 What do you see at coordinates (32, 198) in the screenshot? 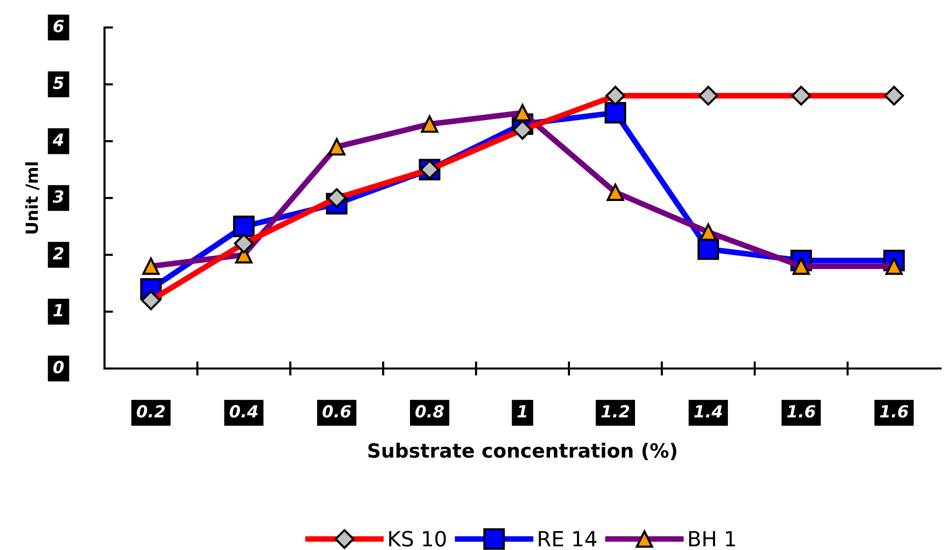
I see `y-axis-title: Unit /ml` at bounding box center [32, 198].